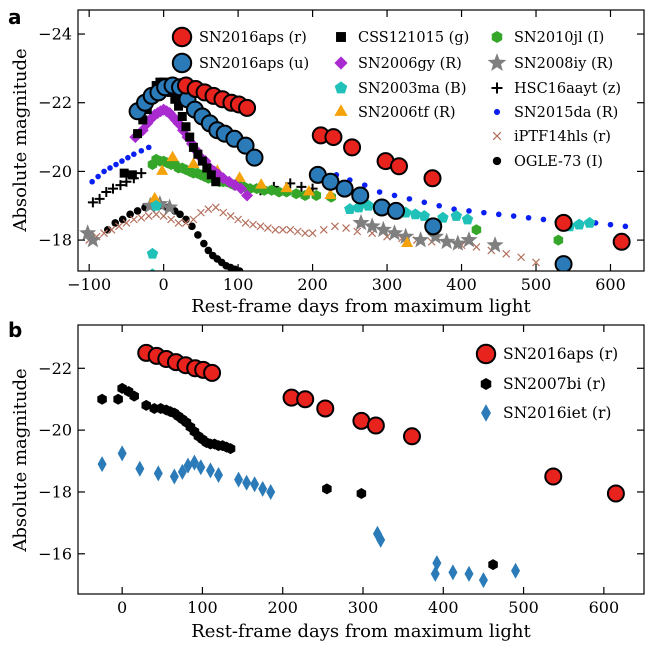  Describe the element at coordinates (309, 517) in the screenshot. I see `panel-b-series-sn2016iet-r` at that location.